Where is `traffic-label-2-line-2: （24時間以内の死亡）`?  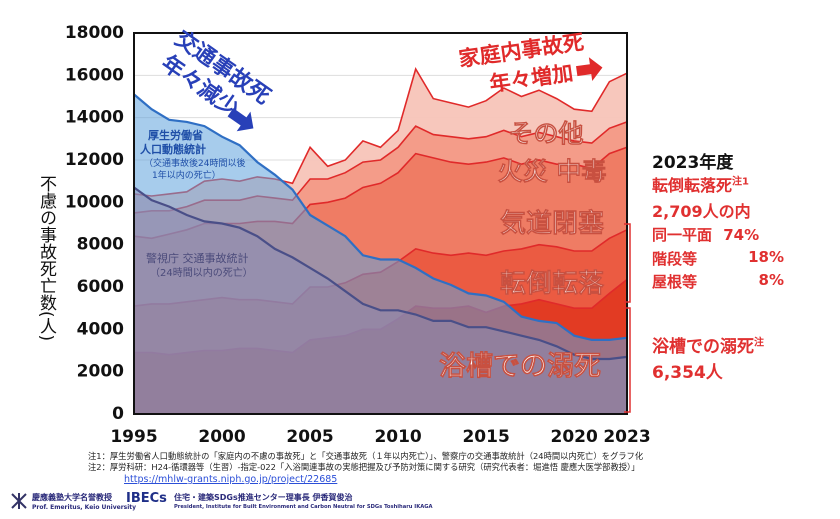
traffic-label-2-line-2: （24時間以内の死亡） is located at coordinates (201, 272).